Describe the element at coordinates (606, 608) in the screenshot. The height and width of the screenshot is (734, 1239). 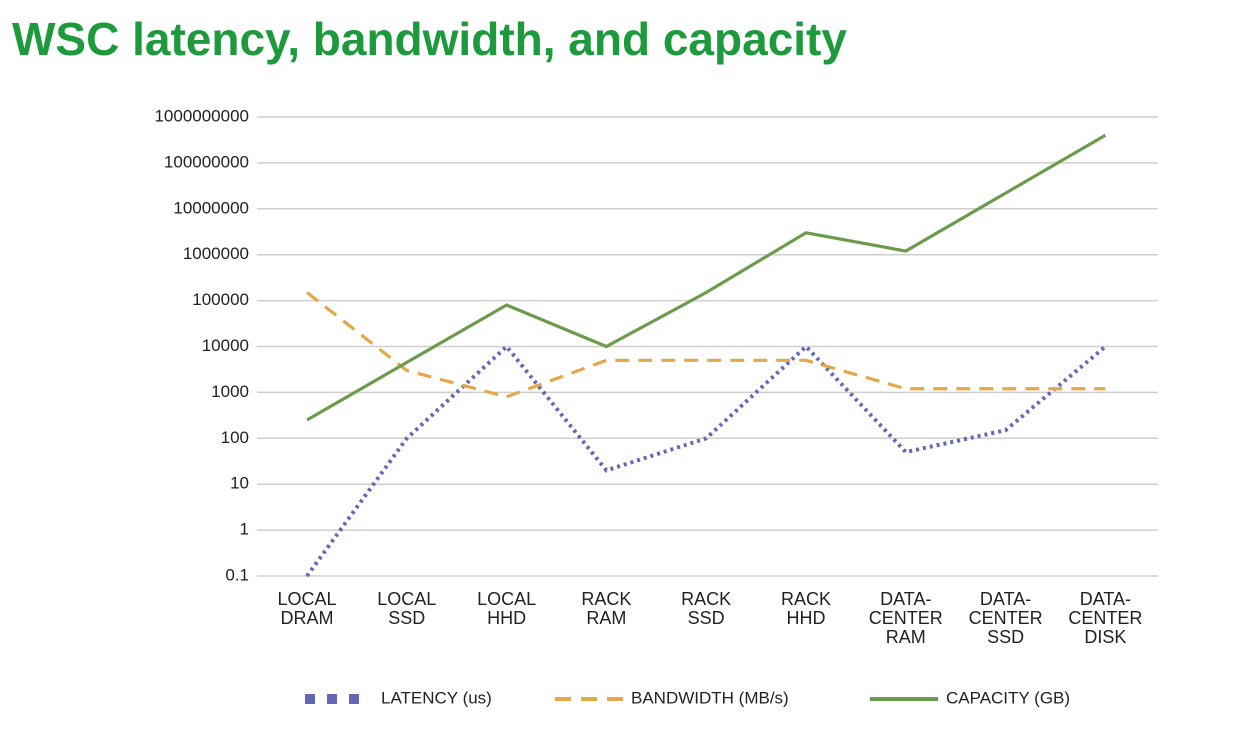
I see `x-tick-label: RACK RAM` at that location.